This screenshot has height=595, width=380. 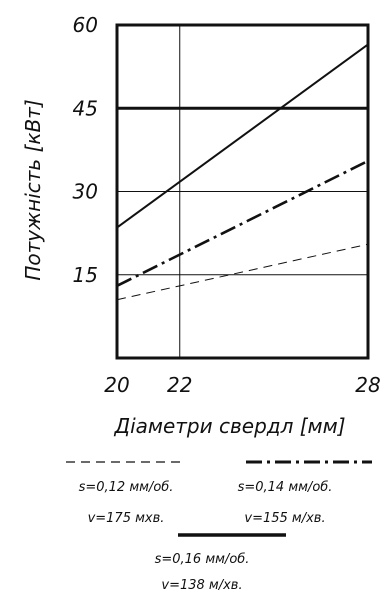 What do you see at coordinates (201, 585) in the screenshot?
I see `legend-label-solid-speed: v=138 м/хв.` at bounding box center [201, 585].